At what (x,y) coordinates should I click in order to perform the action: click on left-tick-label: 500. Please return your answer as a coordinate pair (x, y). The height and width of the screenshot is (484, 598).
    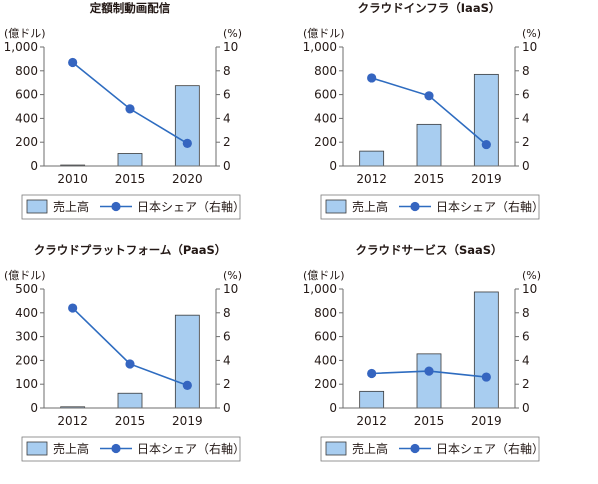
    Looking at the image, I should click on (26, 289).